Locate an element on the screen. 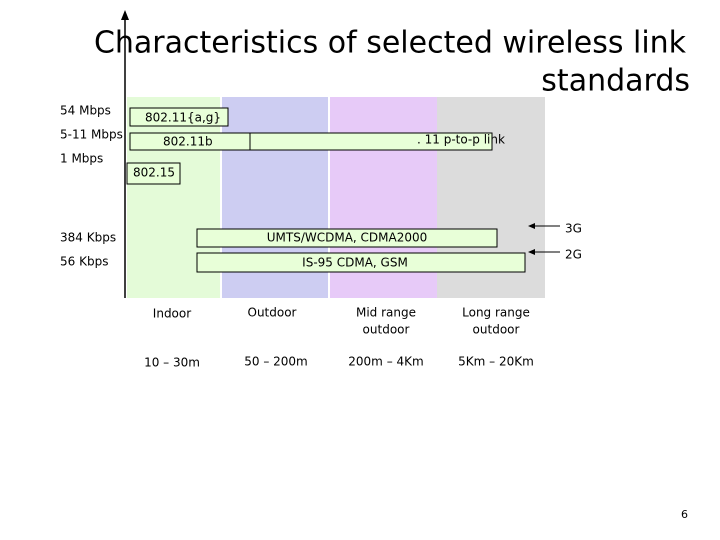 This screenshot has width=720, height=540. generation-label: 2G is located at coordinates (573, 255).